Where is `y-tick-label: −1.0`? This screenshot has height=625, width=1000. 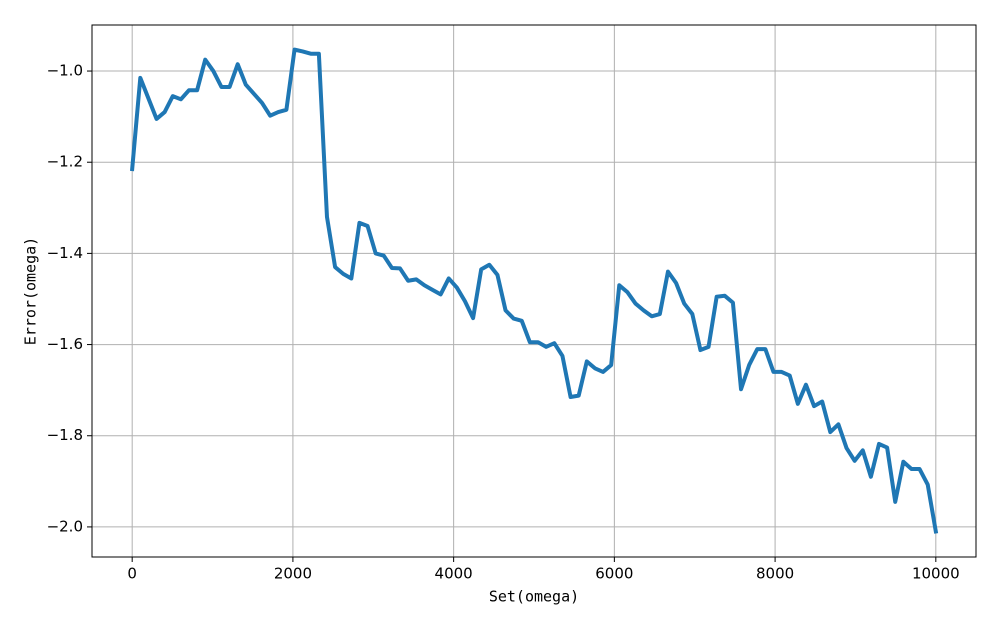
y-tick-label: −1.0 is located at coordinates (65, 71).